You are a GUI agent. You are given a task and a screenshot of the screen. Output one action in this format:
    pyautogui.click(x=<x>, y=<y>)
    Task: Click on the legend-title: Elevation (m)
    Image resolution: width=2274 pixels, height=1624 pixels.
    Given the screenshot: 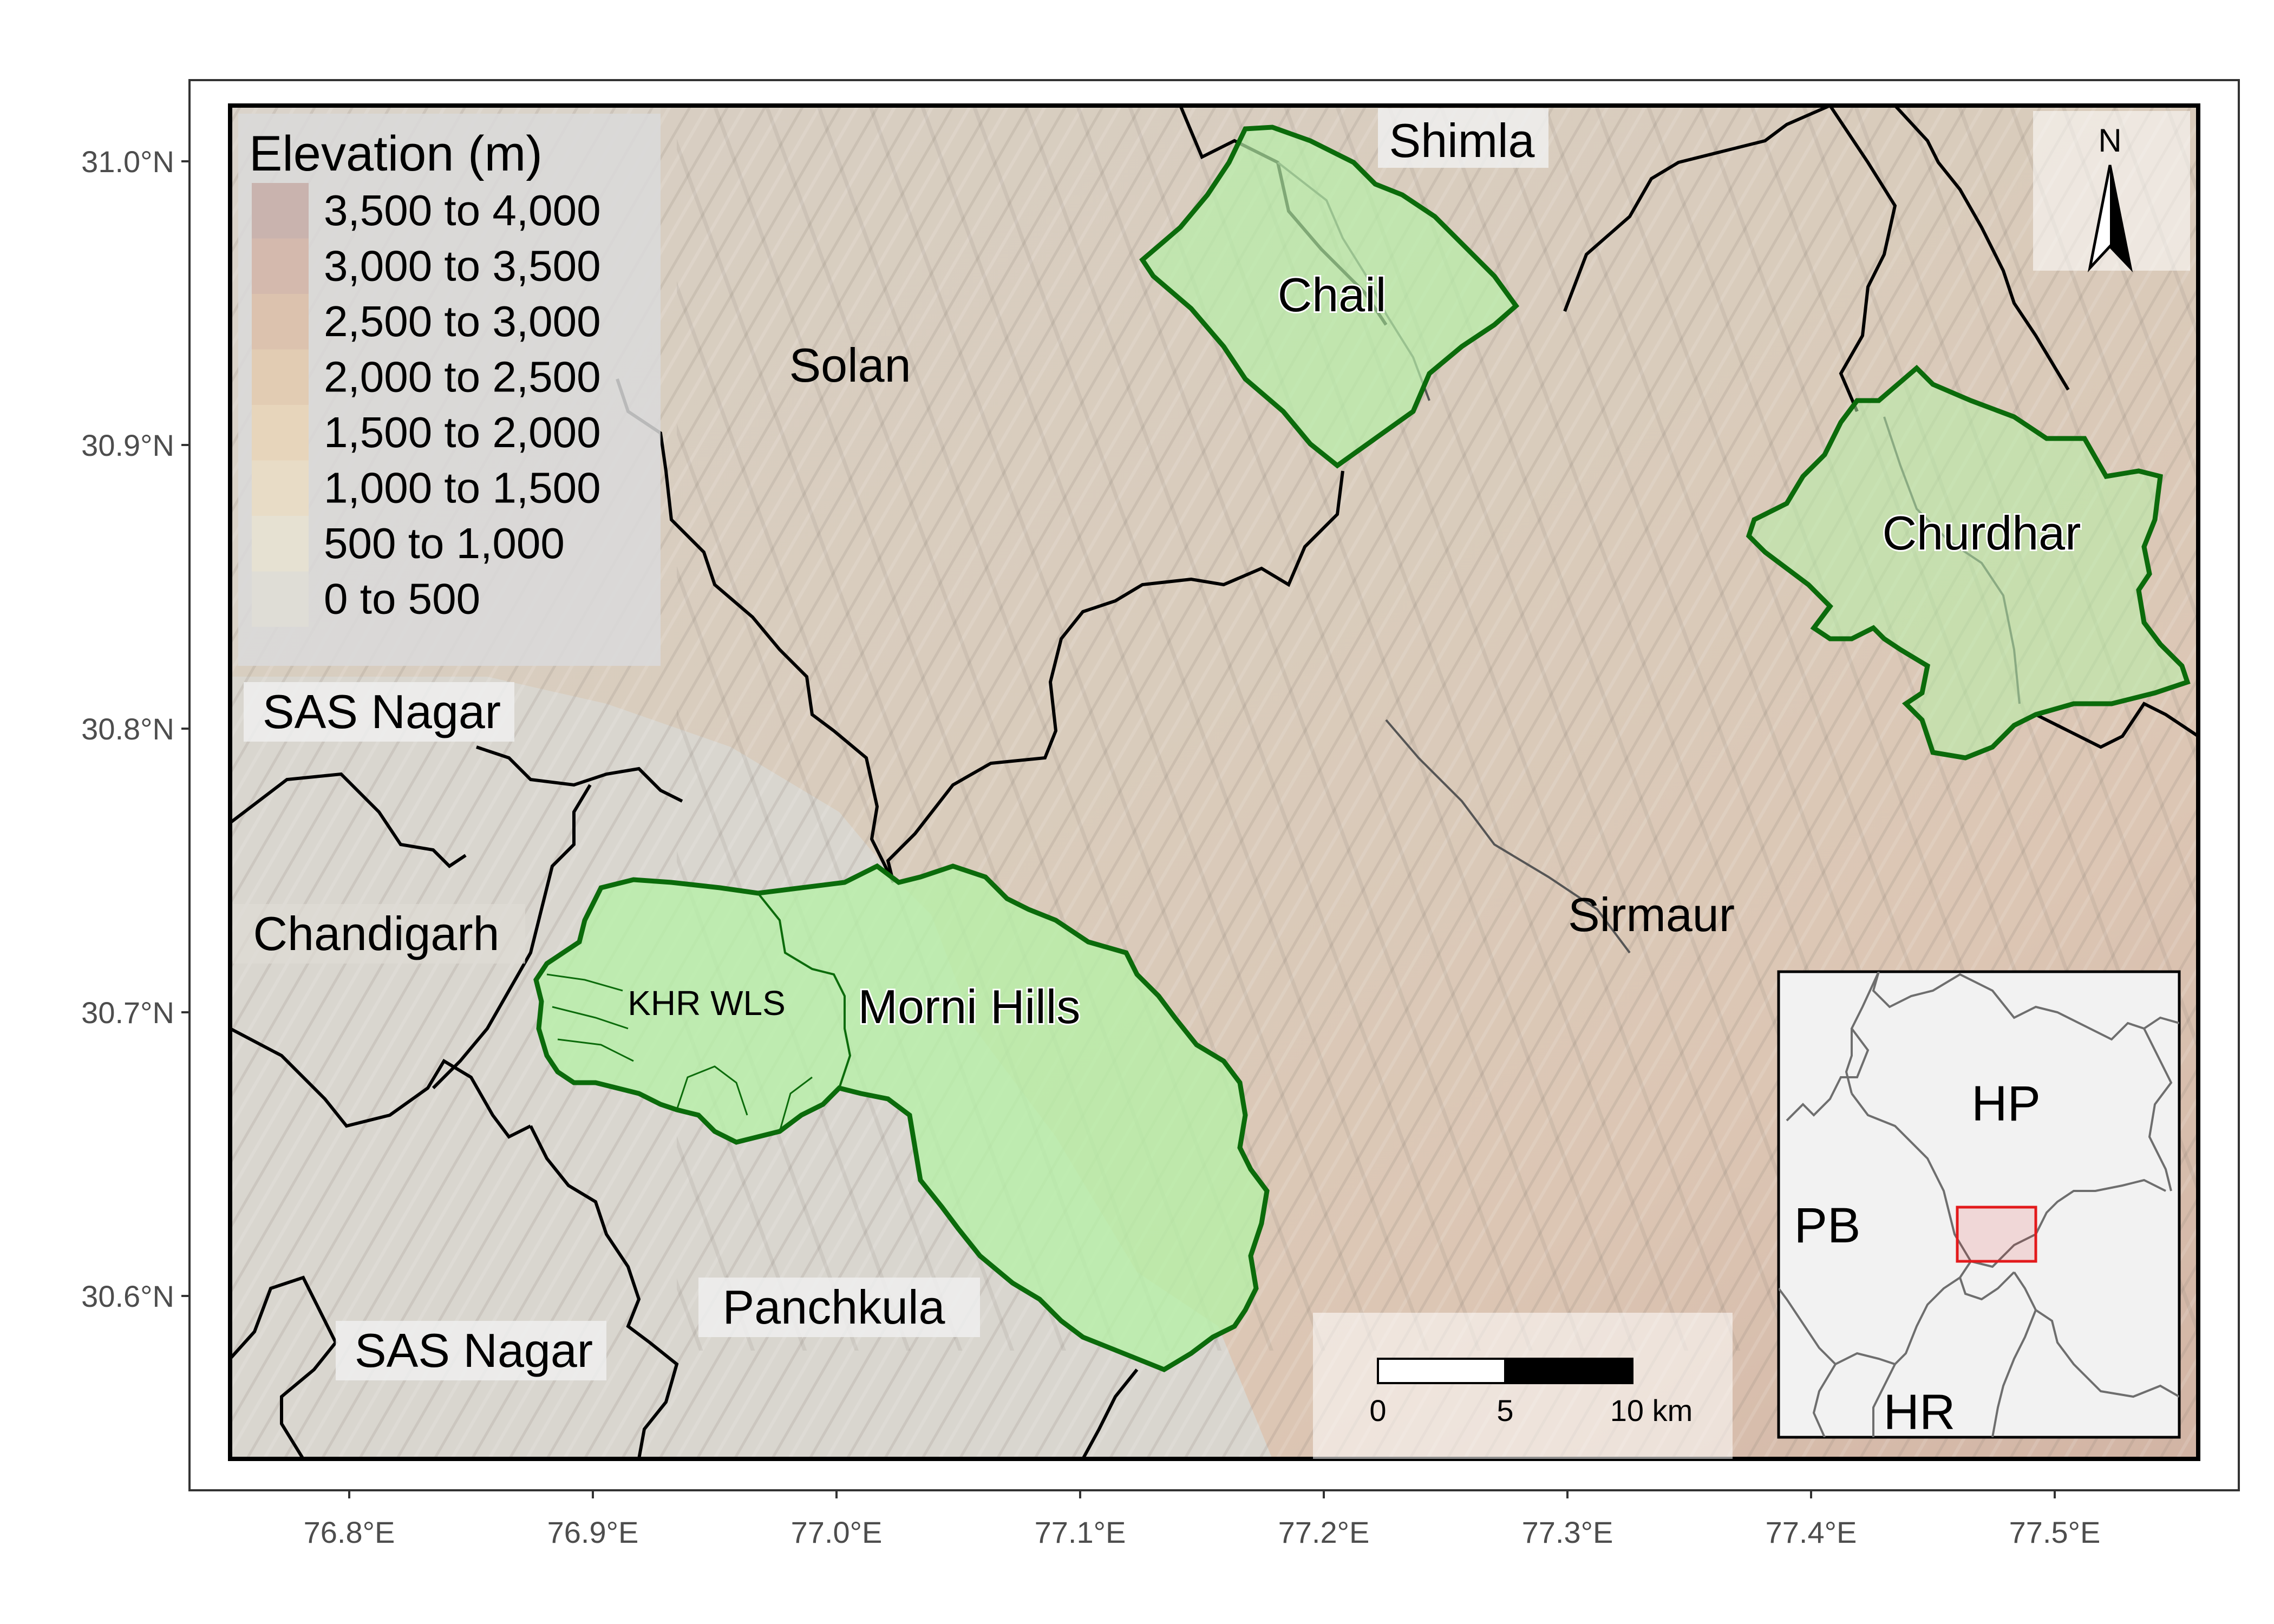 What is the action you would take?
    pyautogui.click(x=396, y=154)
    